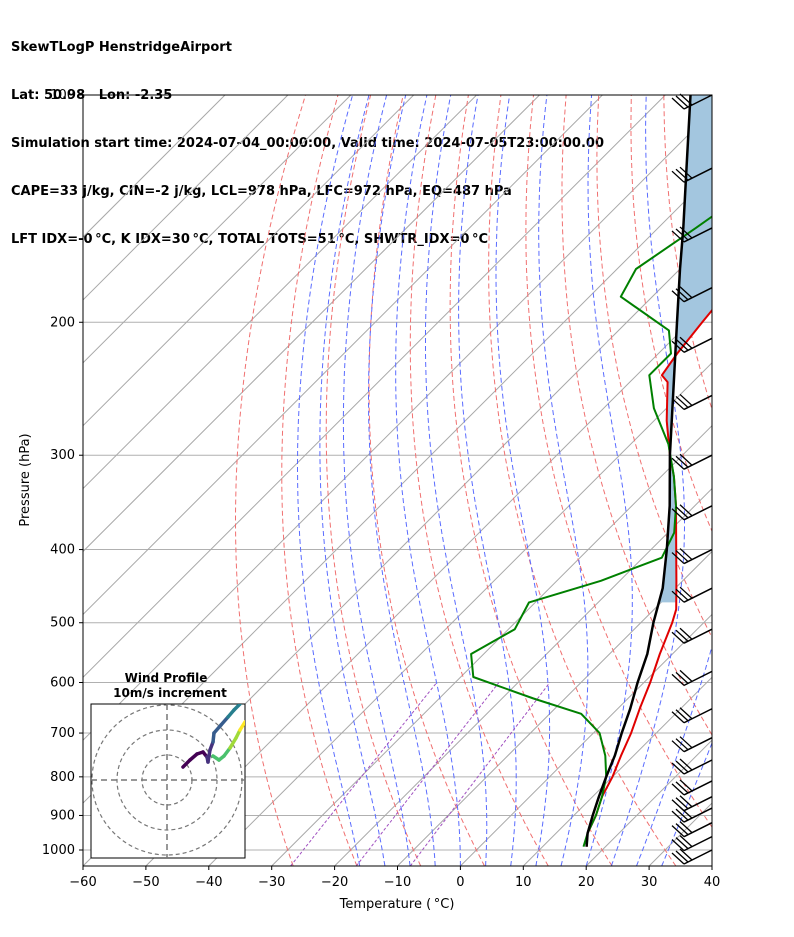 The height and width of the screenshot is (937, 794). I want to click on wind-profile-inset: Wind Profile 10m/s increment, so click(168, 765).